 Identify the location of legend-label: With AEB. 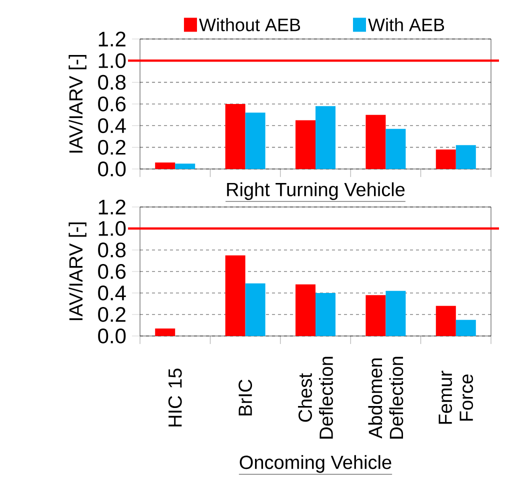
(406, 25).